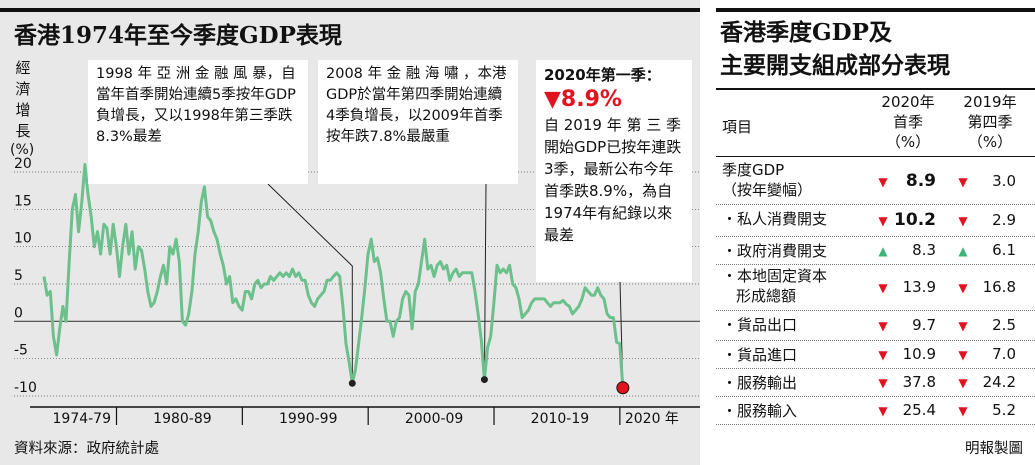 The height and width of the screenshot is (465, 1035). What do you see at coordinates (908, 102) in the screenshot?
I see `col1-line: 2020年` at bounding box center [908, 102].